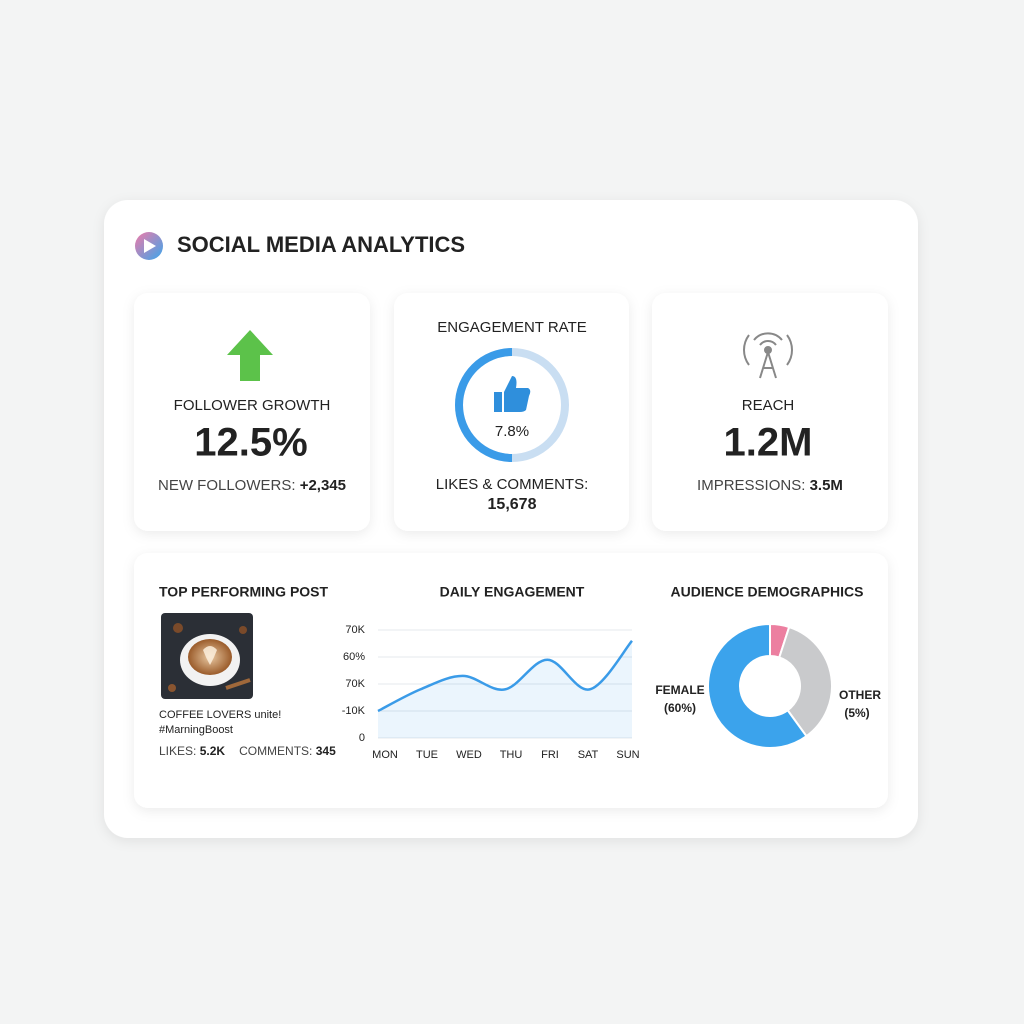 The width and height of the screenshot is (1024, 1024). What do you see at coordinates (323, 485) in the screenshot?
I see `metric-sub-value: +2,345` at bounding box center [323, 485].